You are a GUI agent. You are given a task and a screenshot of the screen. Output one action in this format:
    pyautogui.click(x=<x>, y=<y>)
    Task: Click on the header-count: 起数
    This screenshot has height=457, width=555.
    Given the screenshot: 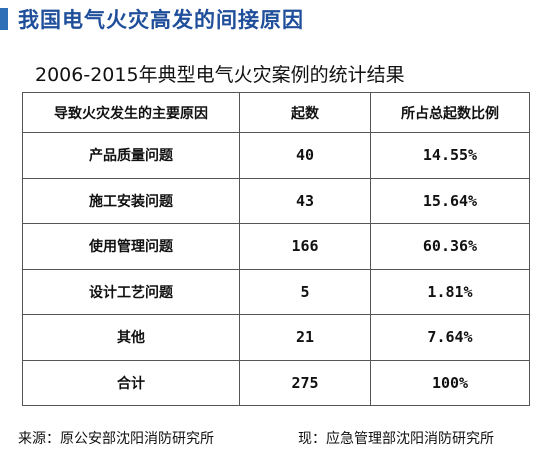 What is the action you would take?
    pyautogui.click(x=305, y=112)
    